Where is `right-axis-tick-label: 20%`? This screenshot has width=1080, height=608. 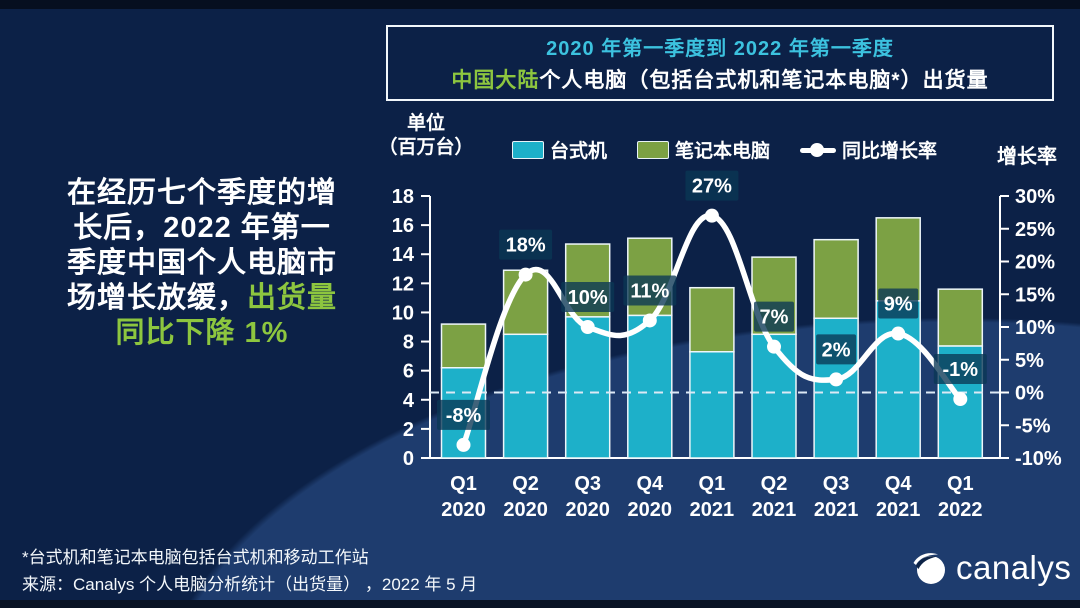 right-axis-tick-label: 20% is located at coordinates (1035, 263).